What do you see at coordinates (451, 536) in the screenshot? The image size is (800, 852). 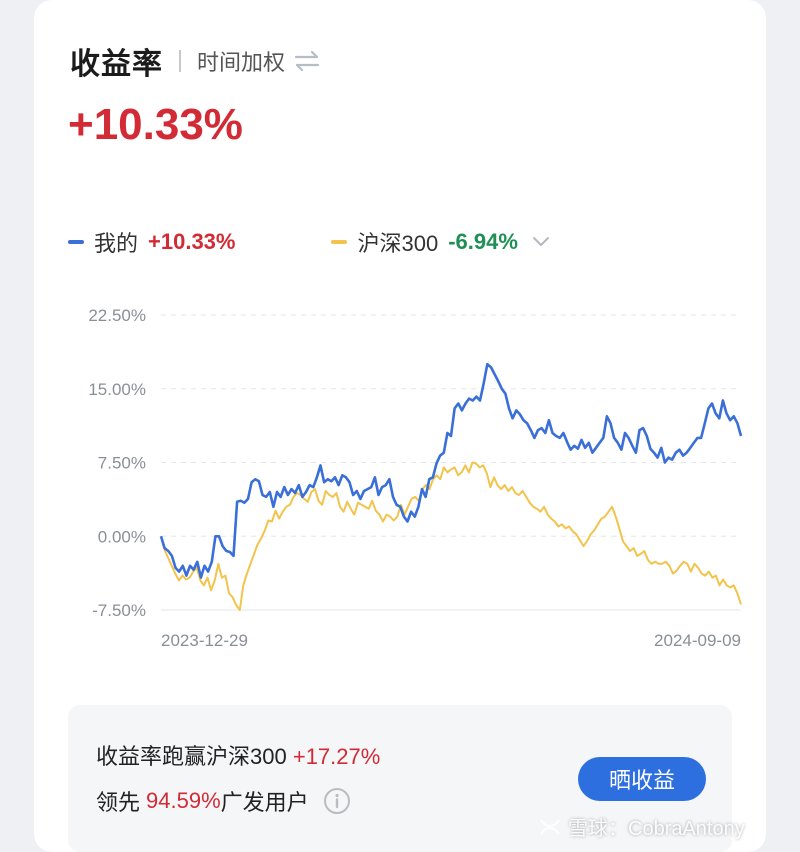 I see `series-line-benchmark` at bounding box center [451, 536].